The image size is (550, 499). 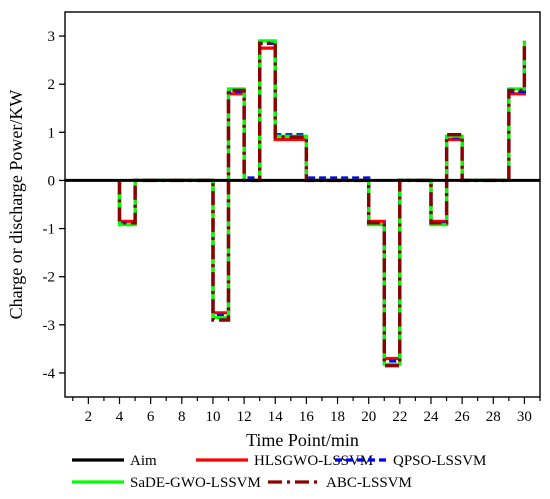 I want to click on x-tick-label: 14, so click(x=276, y=417).